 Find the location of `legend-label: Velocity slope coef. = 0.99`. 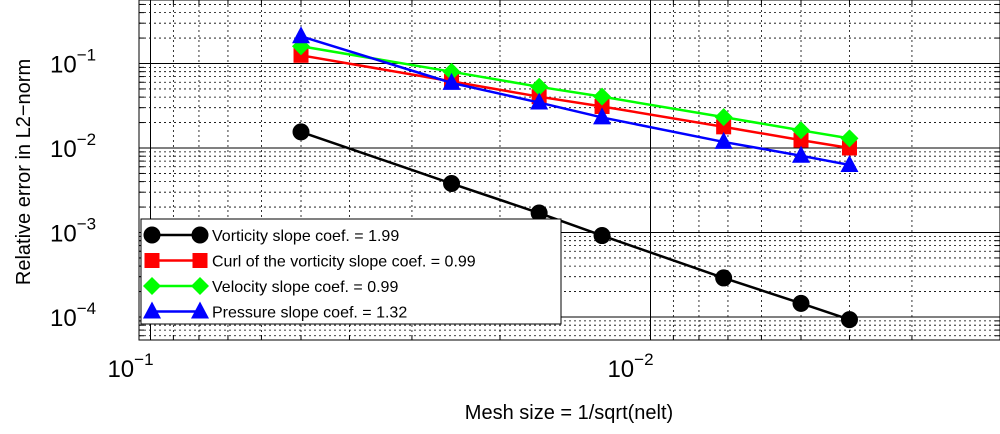

legend-label: Velocity slope coef. = 0.99 is located at coordinates (305, 287).